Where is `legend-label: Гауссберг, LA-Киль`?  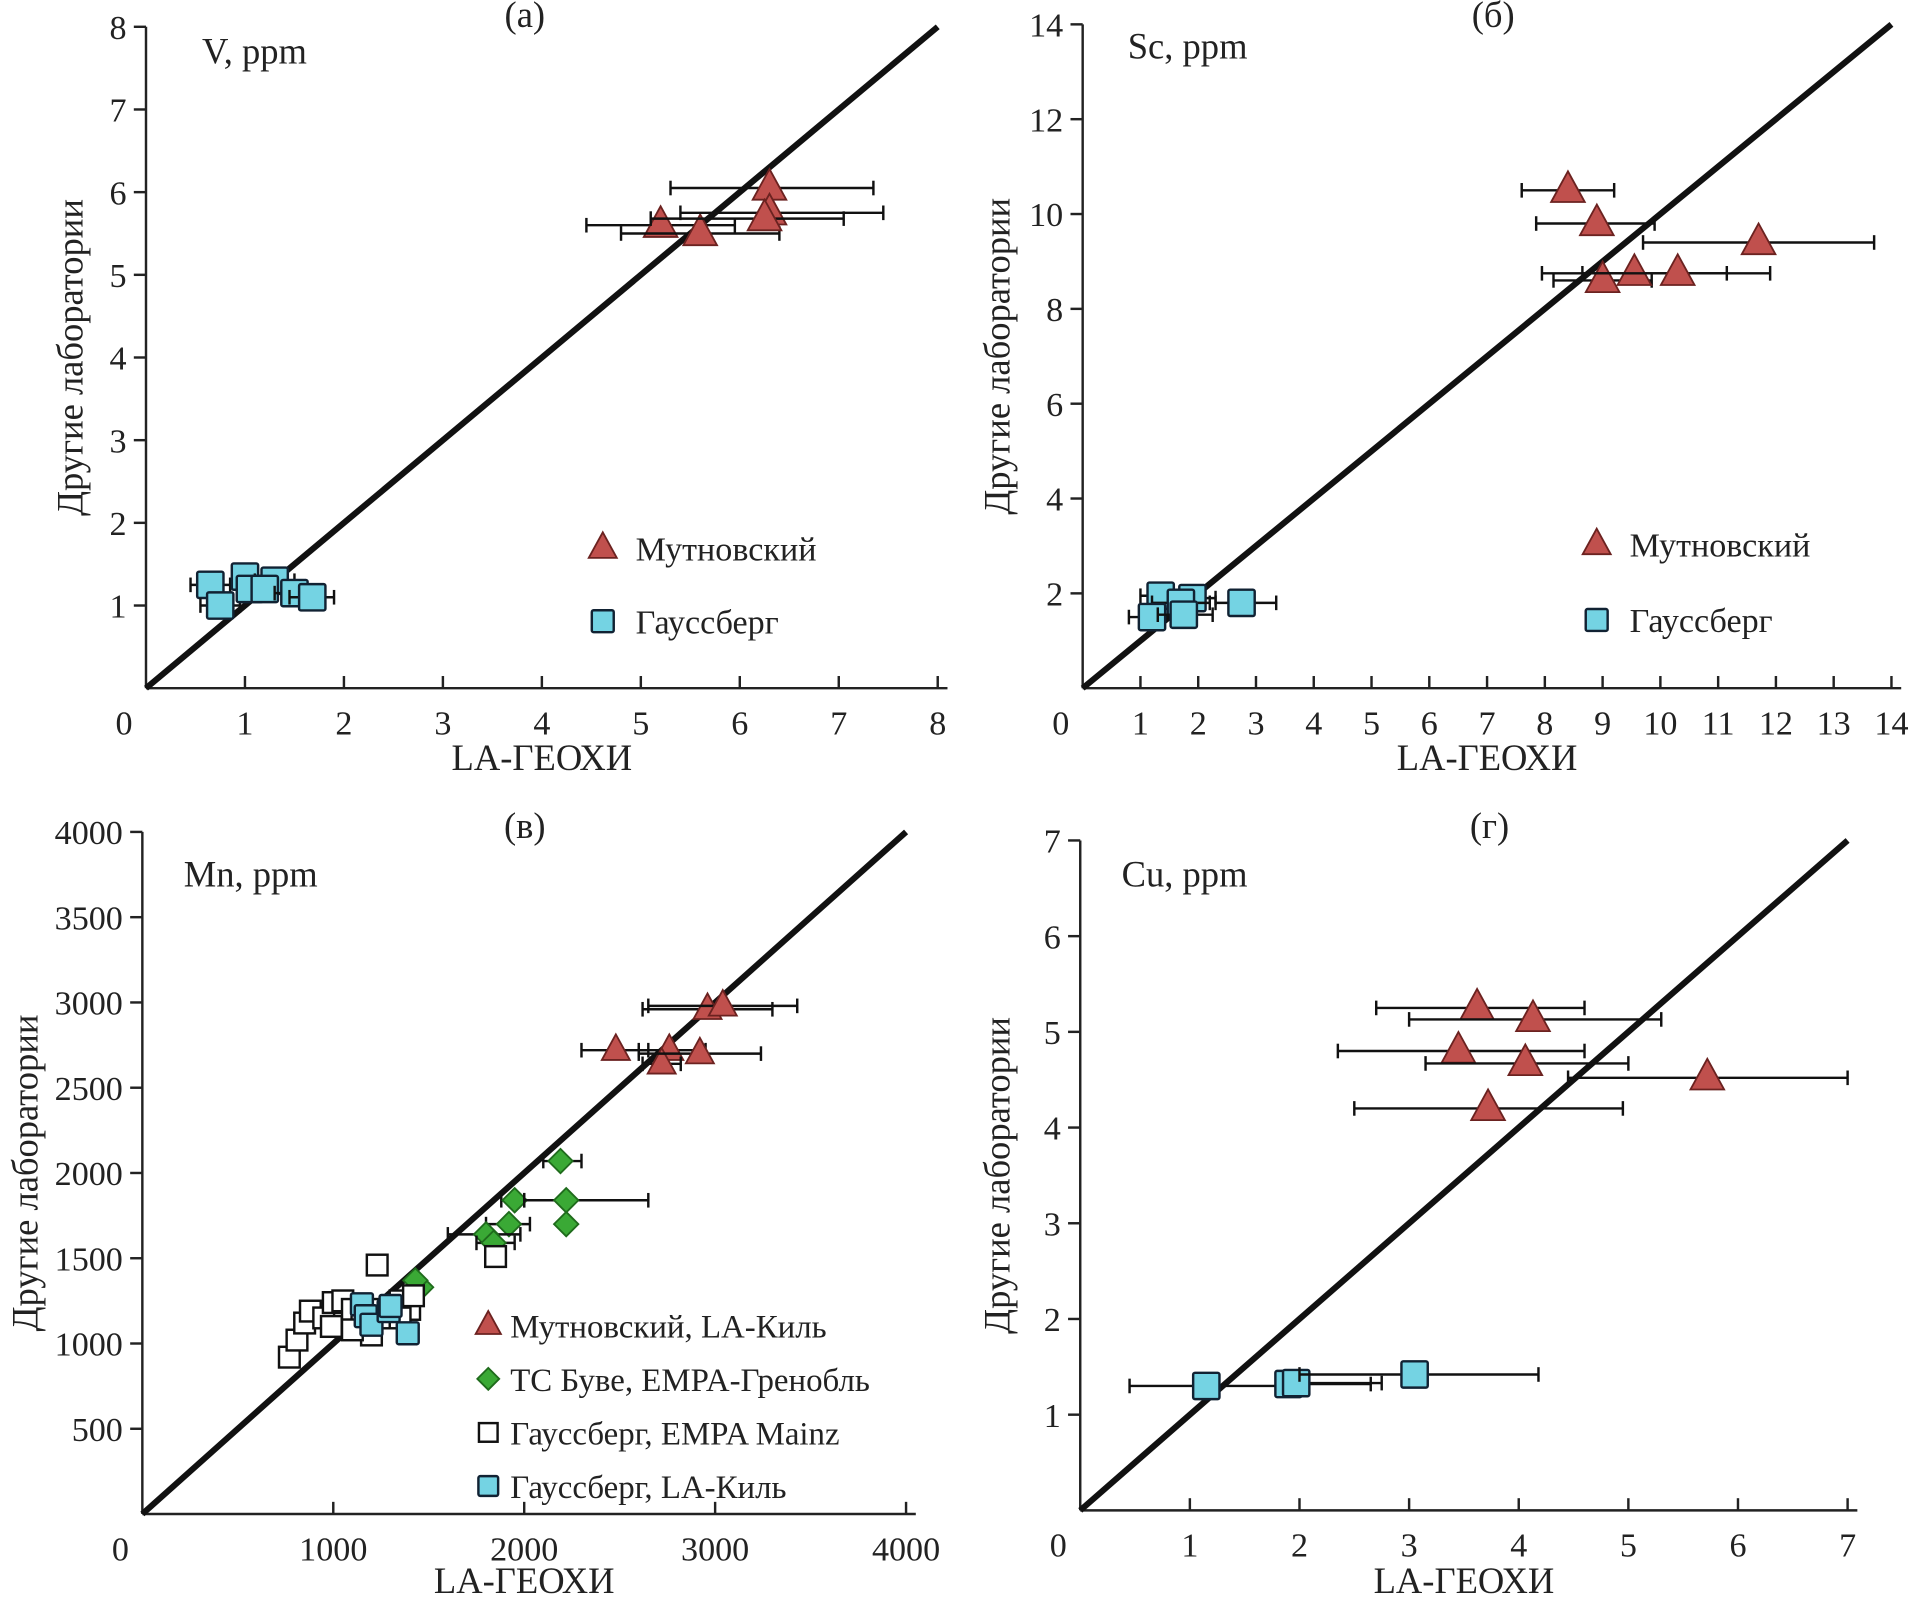
legend-label: Гауссберг, LA-Киль is located at coordinates (648, 1488).